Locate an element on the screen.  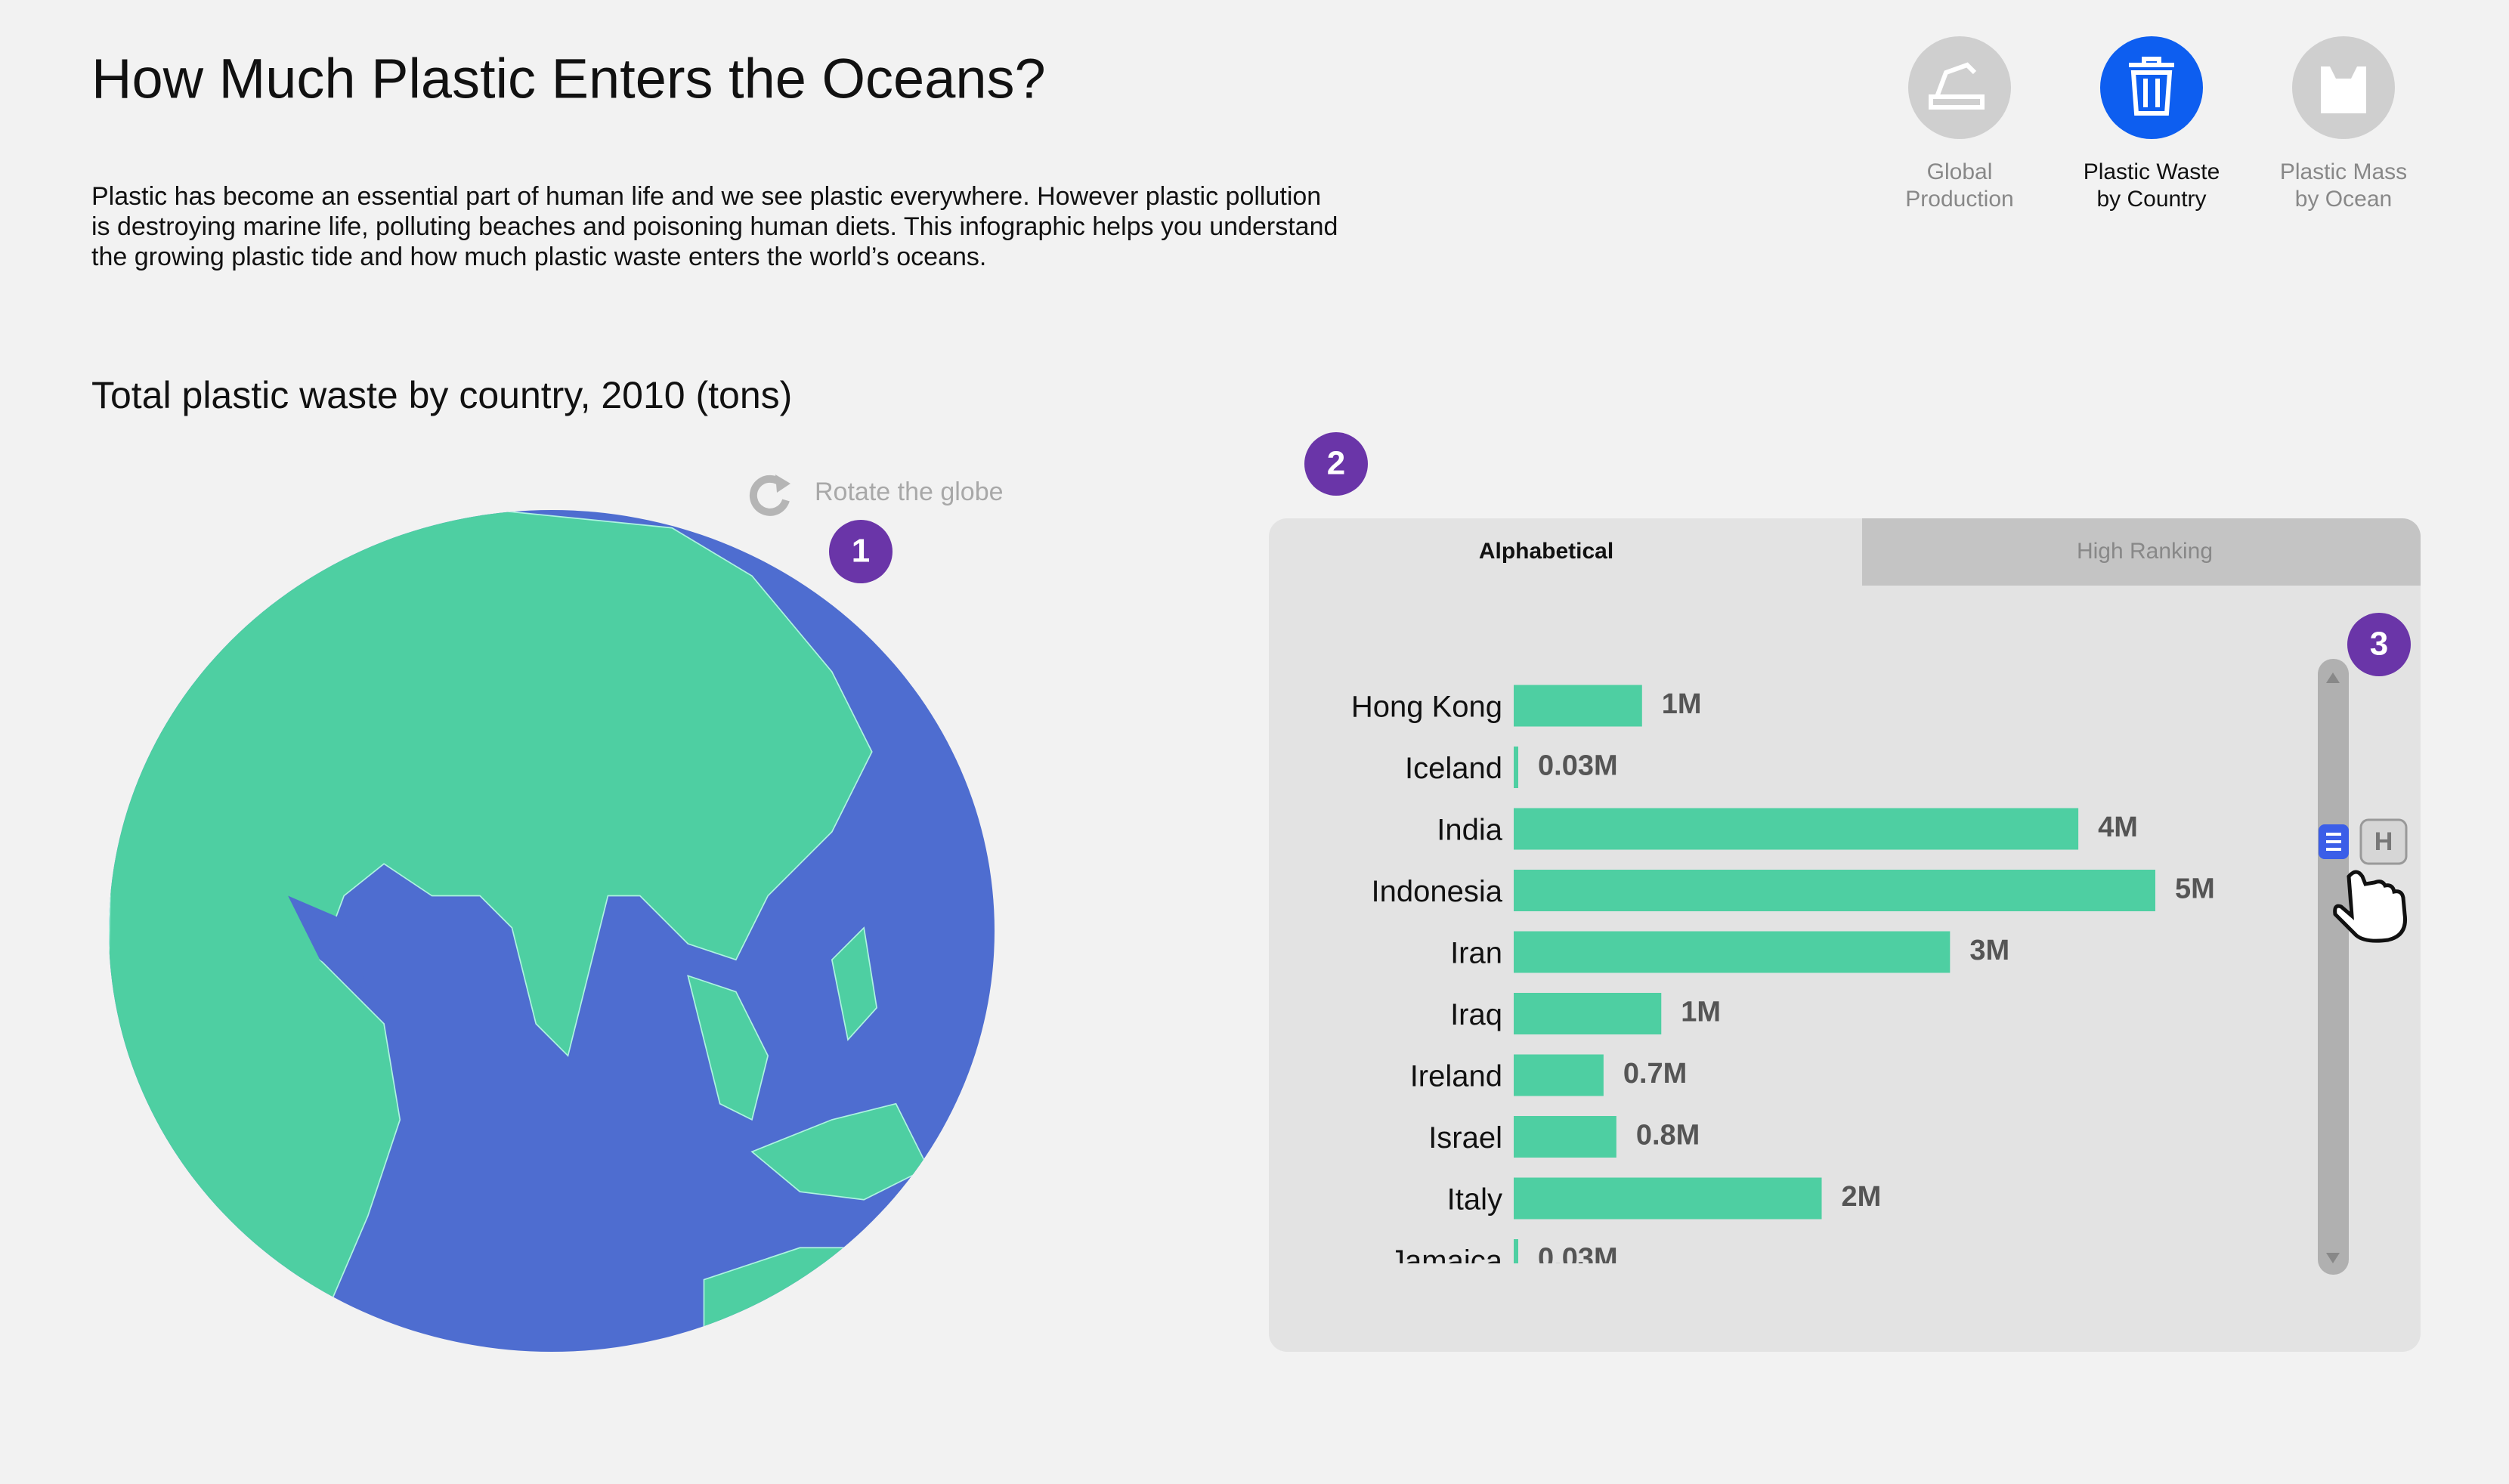
rotate-arrow is located at coordinates (782, 484).